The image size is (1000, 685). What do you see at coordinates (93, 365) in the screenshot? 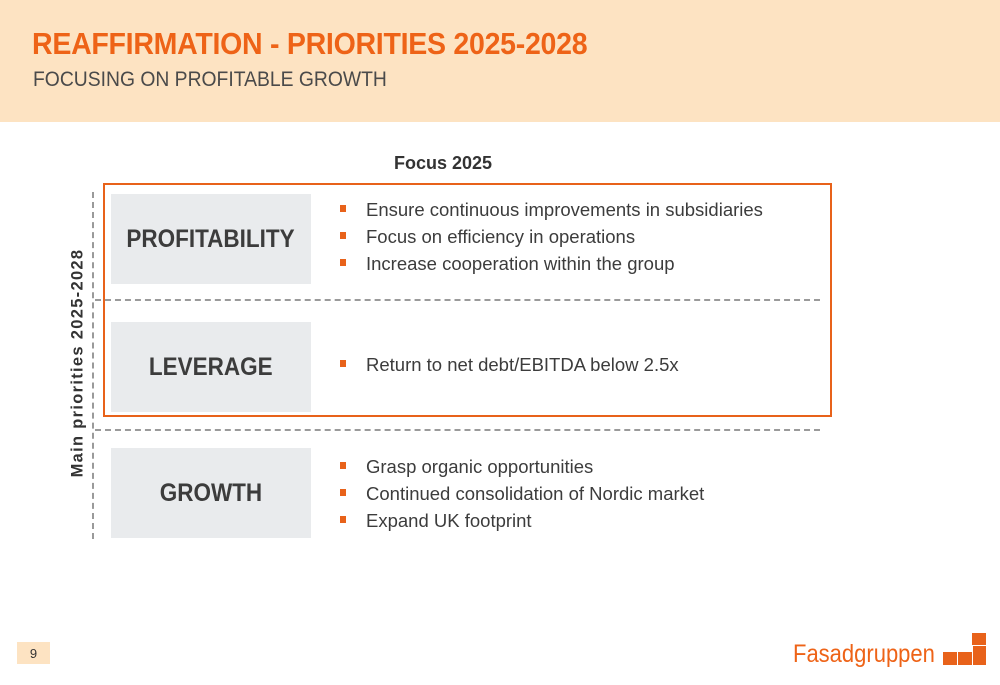
I see `vertical-divider` at bounding box center [93, 365].